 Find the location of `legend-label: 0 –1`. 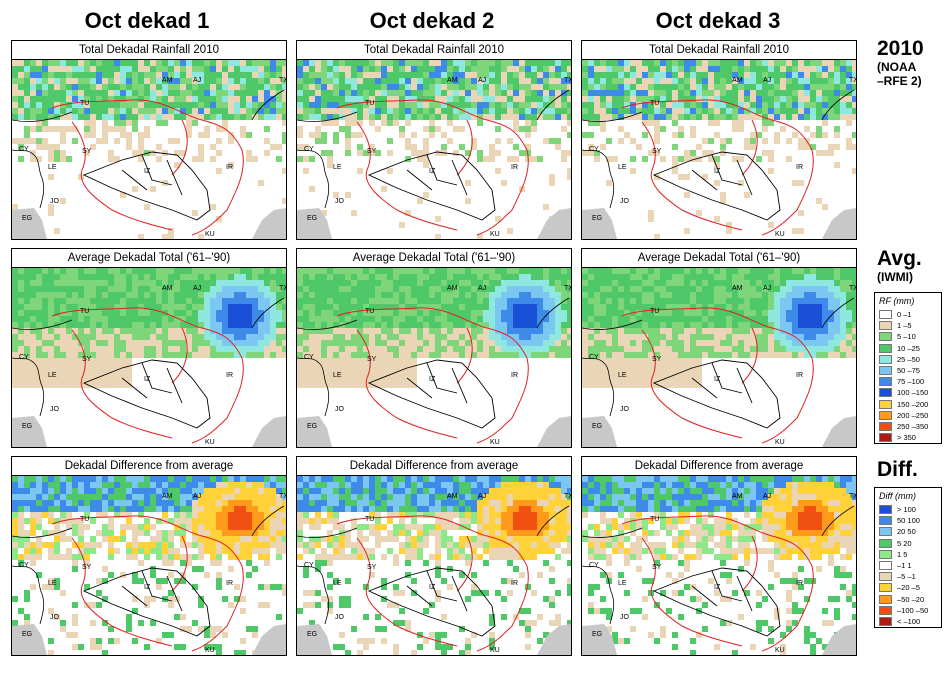

legend-label: 0 –1 is located at coordinates (904, 314).